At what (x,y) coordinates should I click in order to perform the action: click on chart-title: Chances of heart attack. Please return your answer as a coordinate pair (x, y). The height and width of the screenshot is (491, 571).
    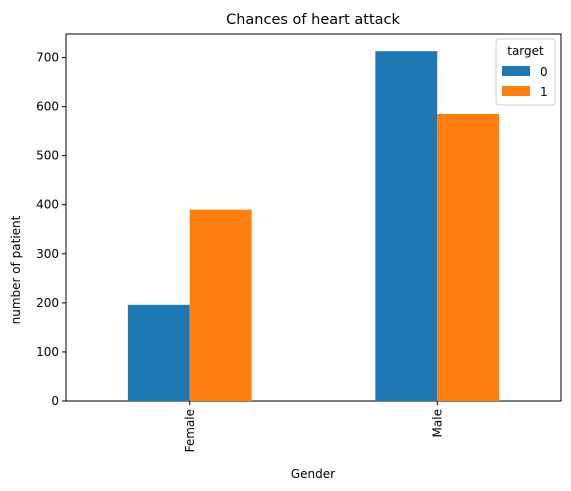
    Looking at the image, I should click on (313, 20).